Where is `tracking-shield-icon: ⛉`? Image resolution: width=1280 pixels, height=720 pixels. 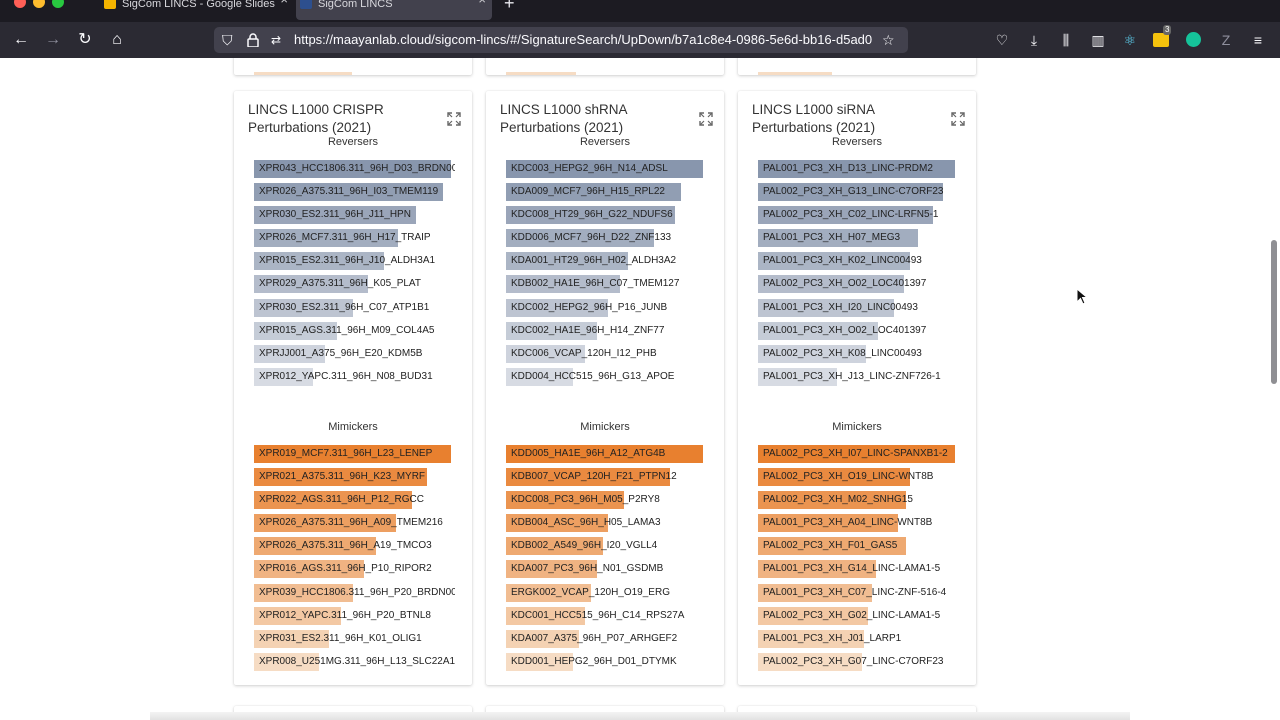 tracking-shield-icon: ⛉ is located at coordinates (227, 40).